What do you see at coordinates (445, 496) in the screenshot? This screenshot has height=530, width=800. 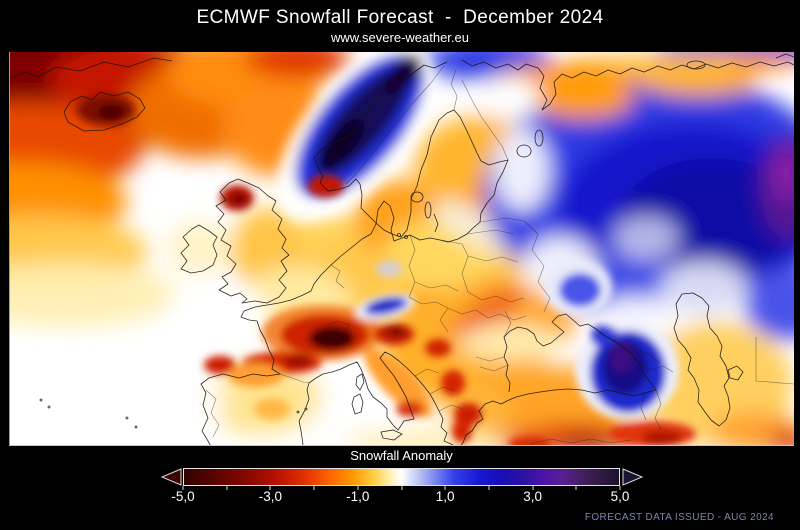 I see `tick-label: 1,0` at bounding box center [445, 496].